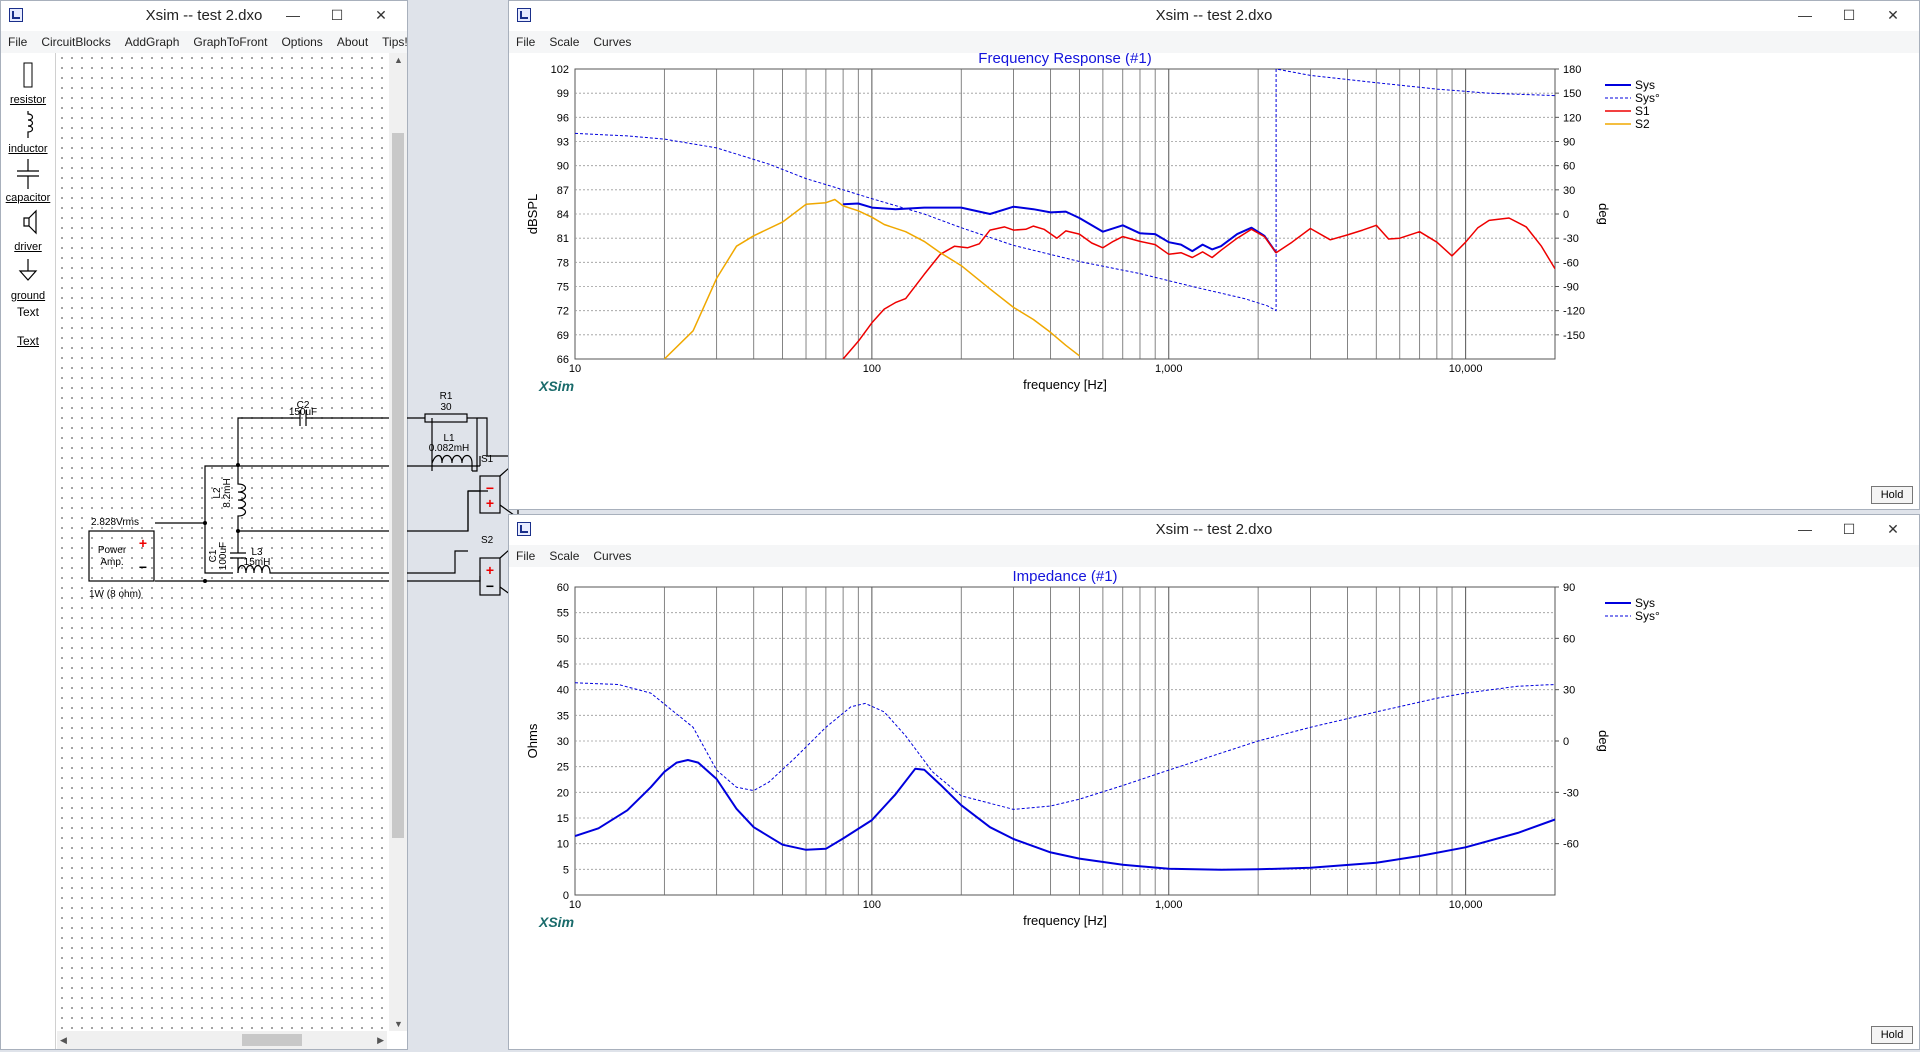 This screenshot has height=1052, width=1920. I want to click on menu-circuitblocks: CircuitBlocks, so click(76, 42).